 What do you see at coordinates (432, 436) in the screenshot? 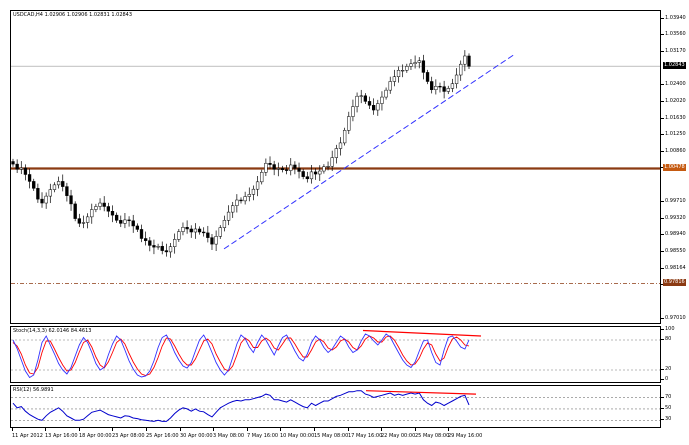
I see `time-axis-label: 25 May 08:00` at bounding box center [432, 436].